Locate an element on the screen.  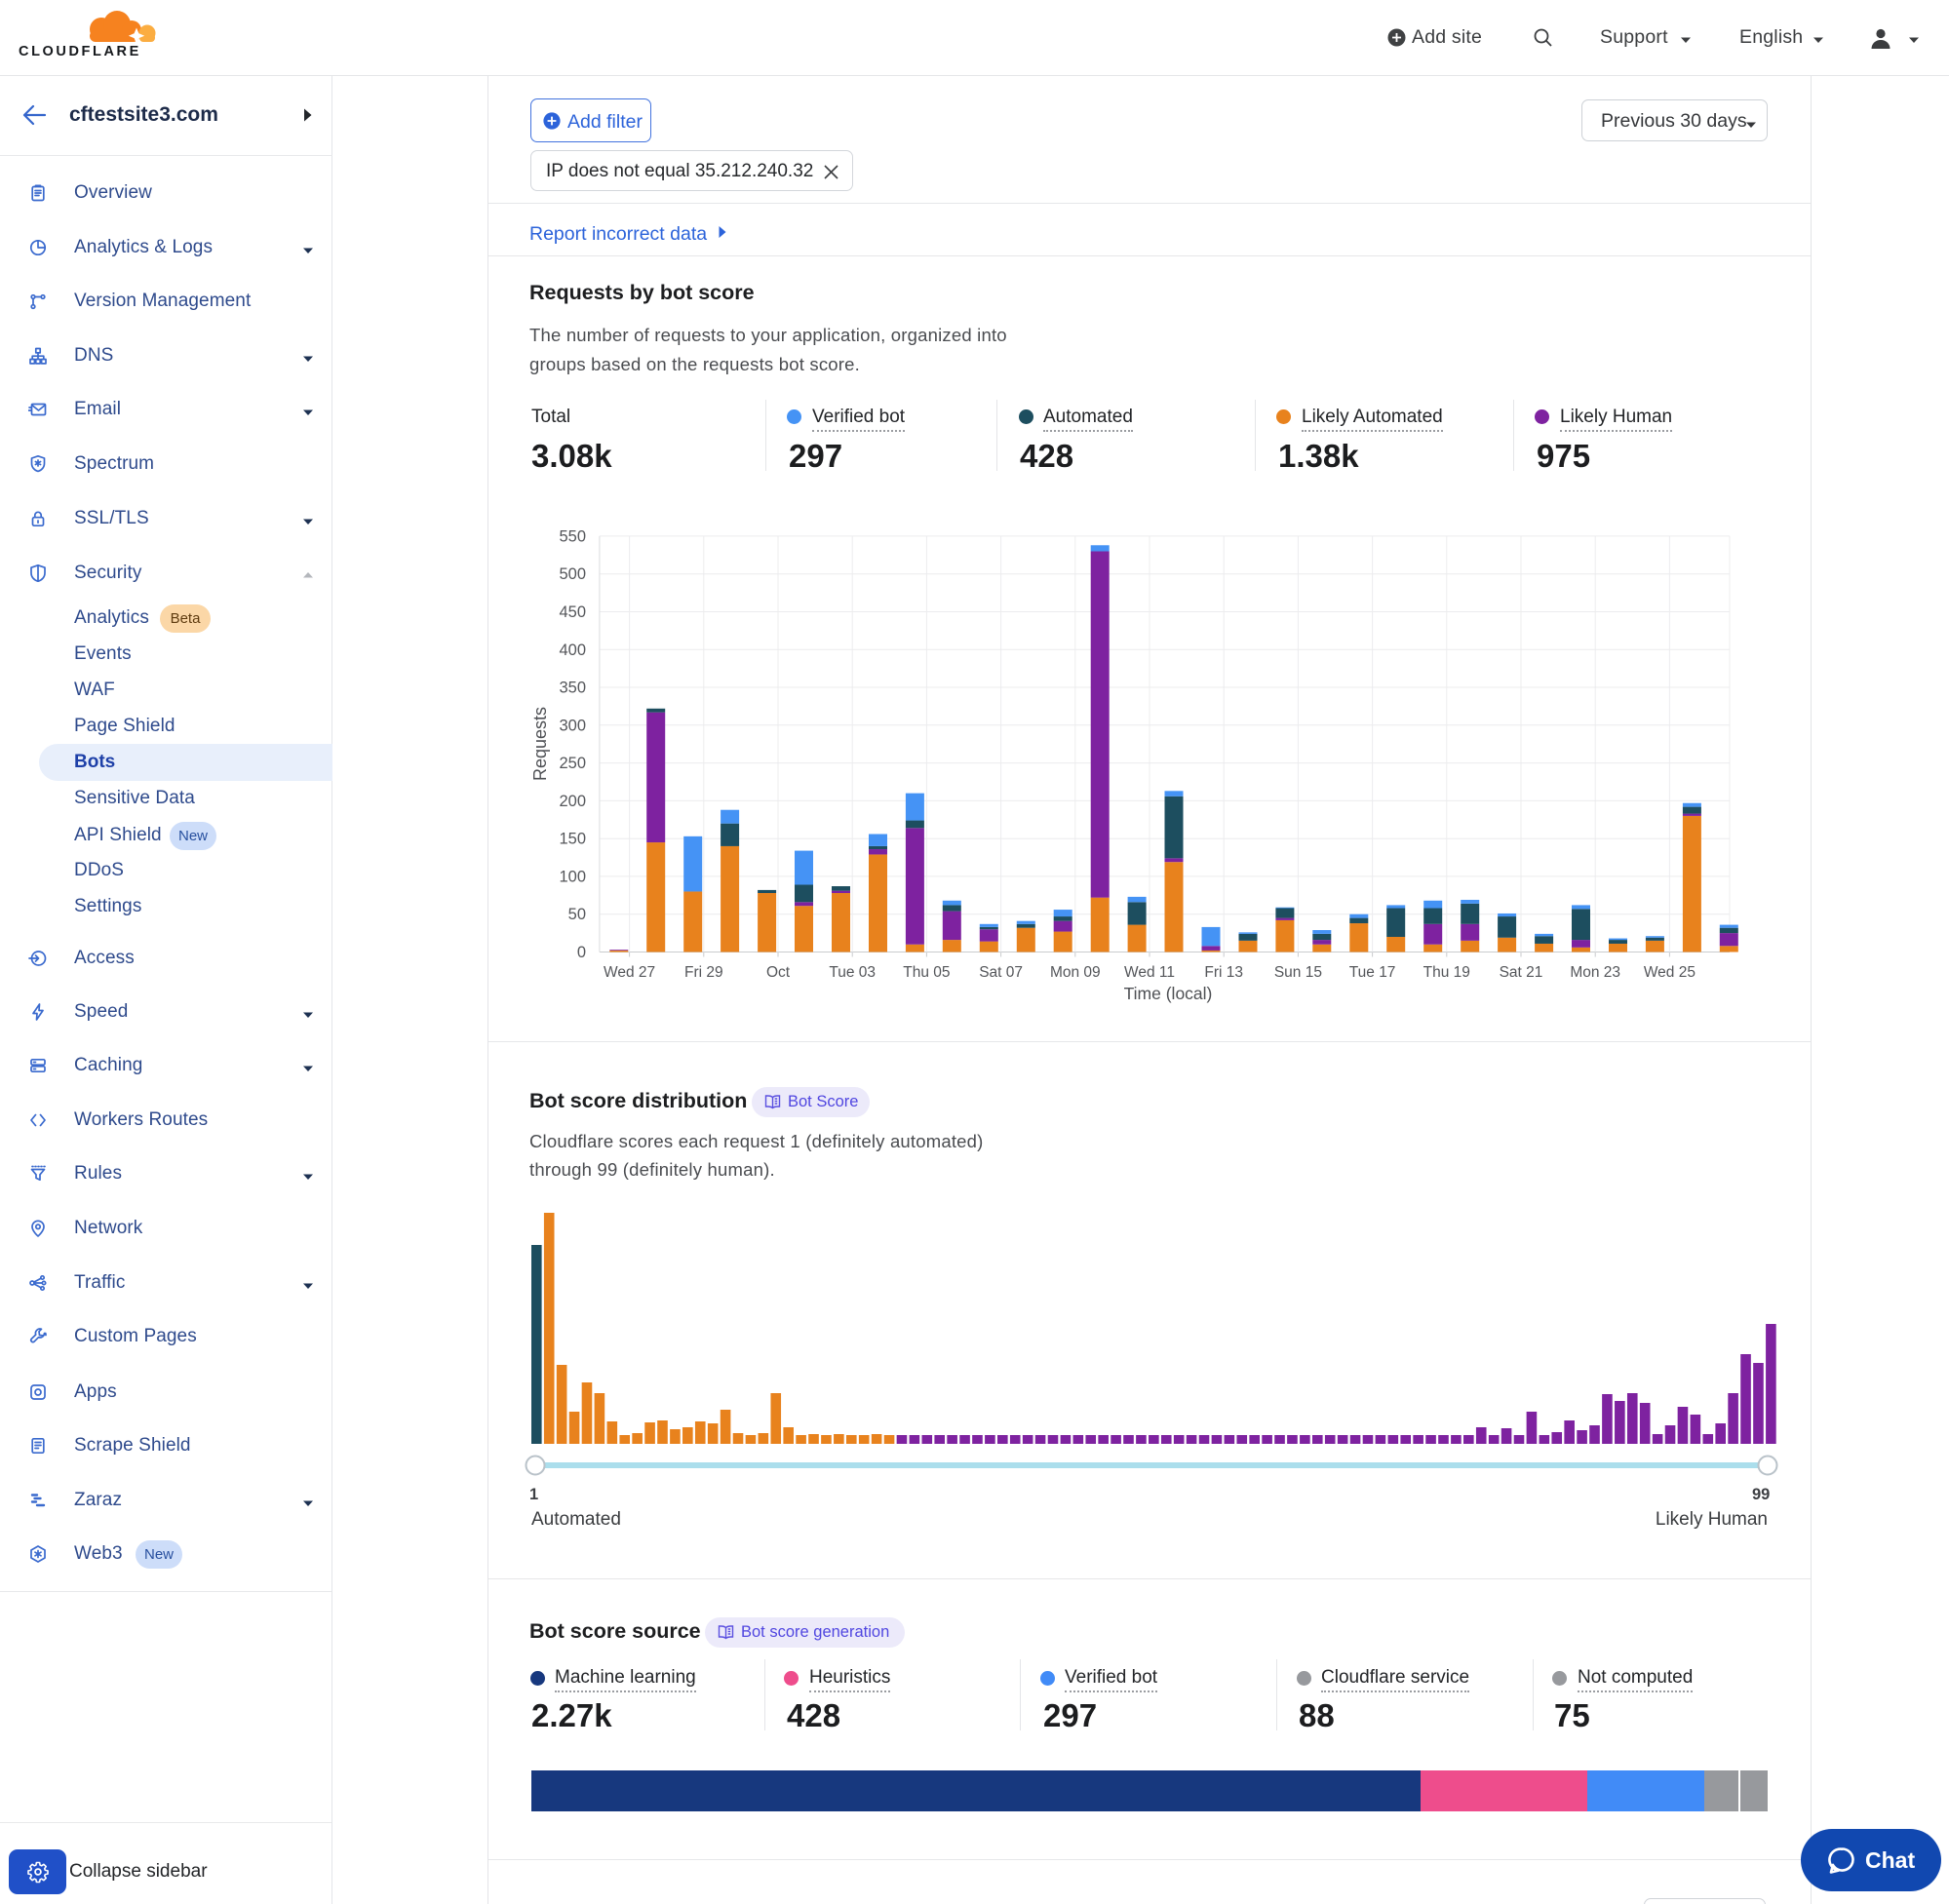
svg-text: Thu 19 is located at coordinates (1447, 972).